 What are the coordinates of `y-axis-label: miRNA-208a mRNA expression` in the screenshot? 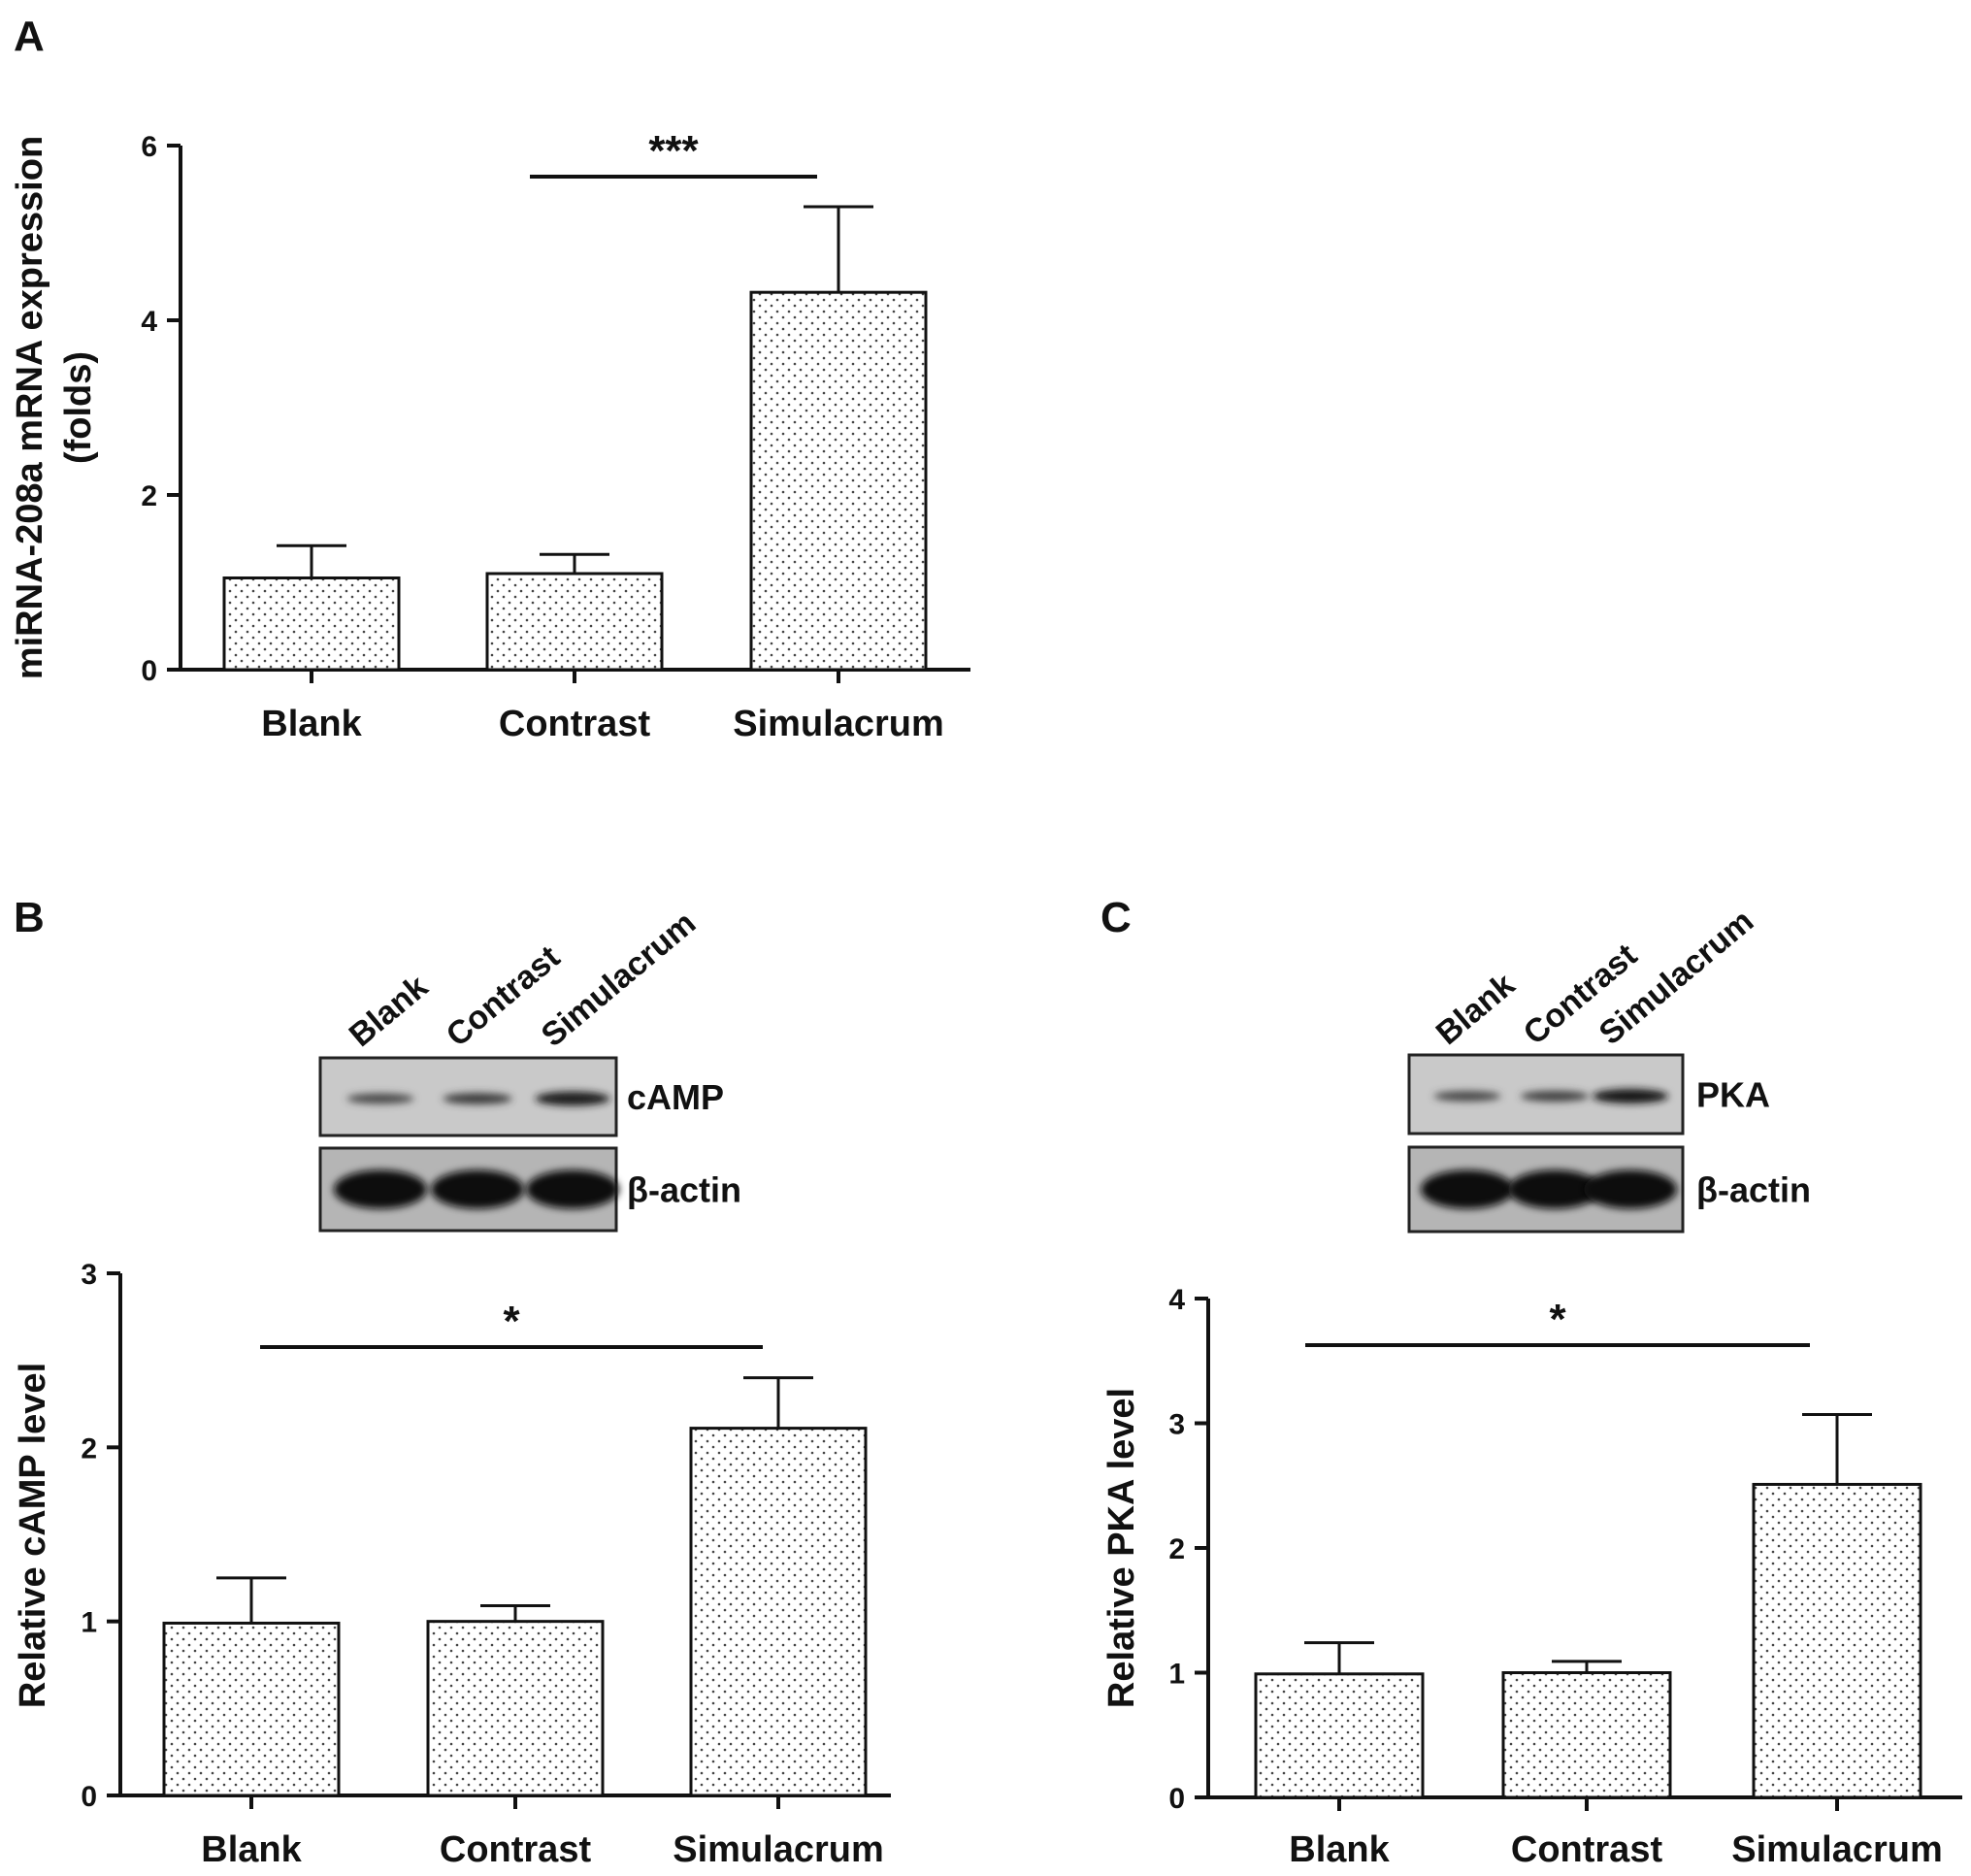 It's located at (30, 407).